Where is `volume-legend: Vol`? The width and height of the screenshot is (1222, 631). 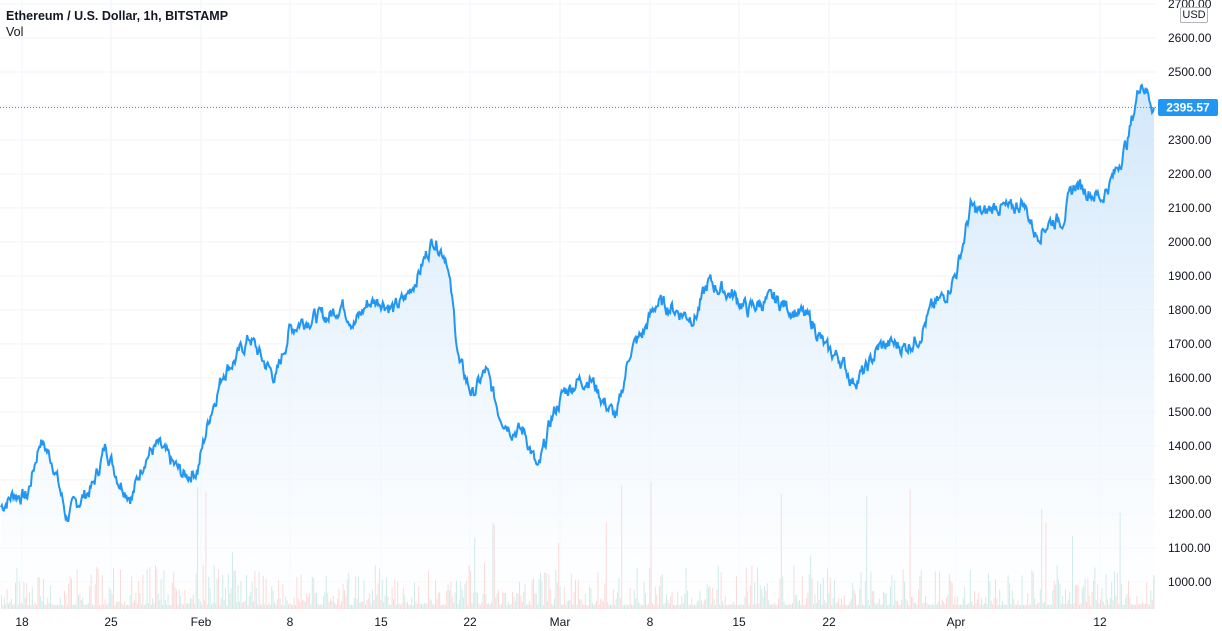
volume-legend: Vol is located at coordinates (15, 32).